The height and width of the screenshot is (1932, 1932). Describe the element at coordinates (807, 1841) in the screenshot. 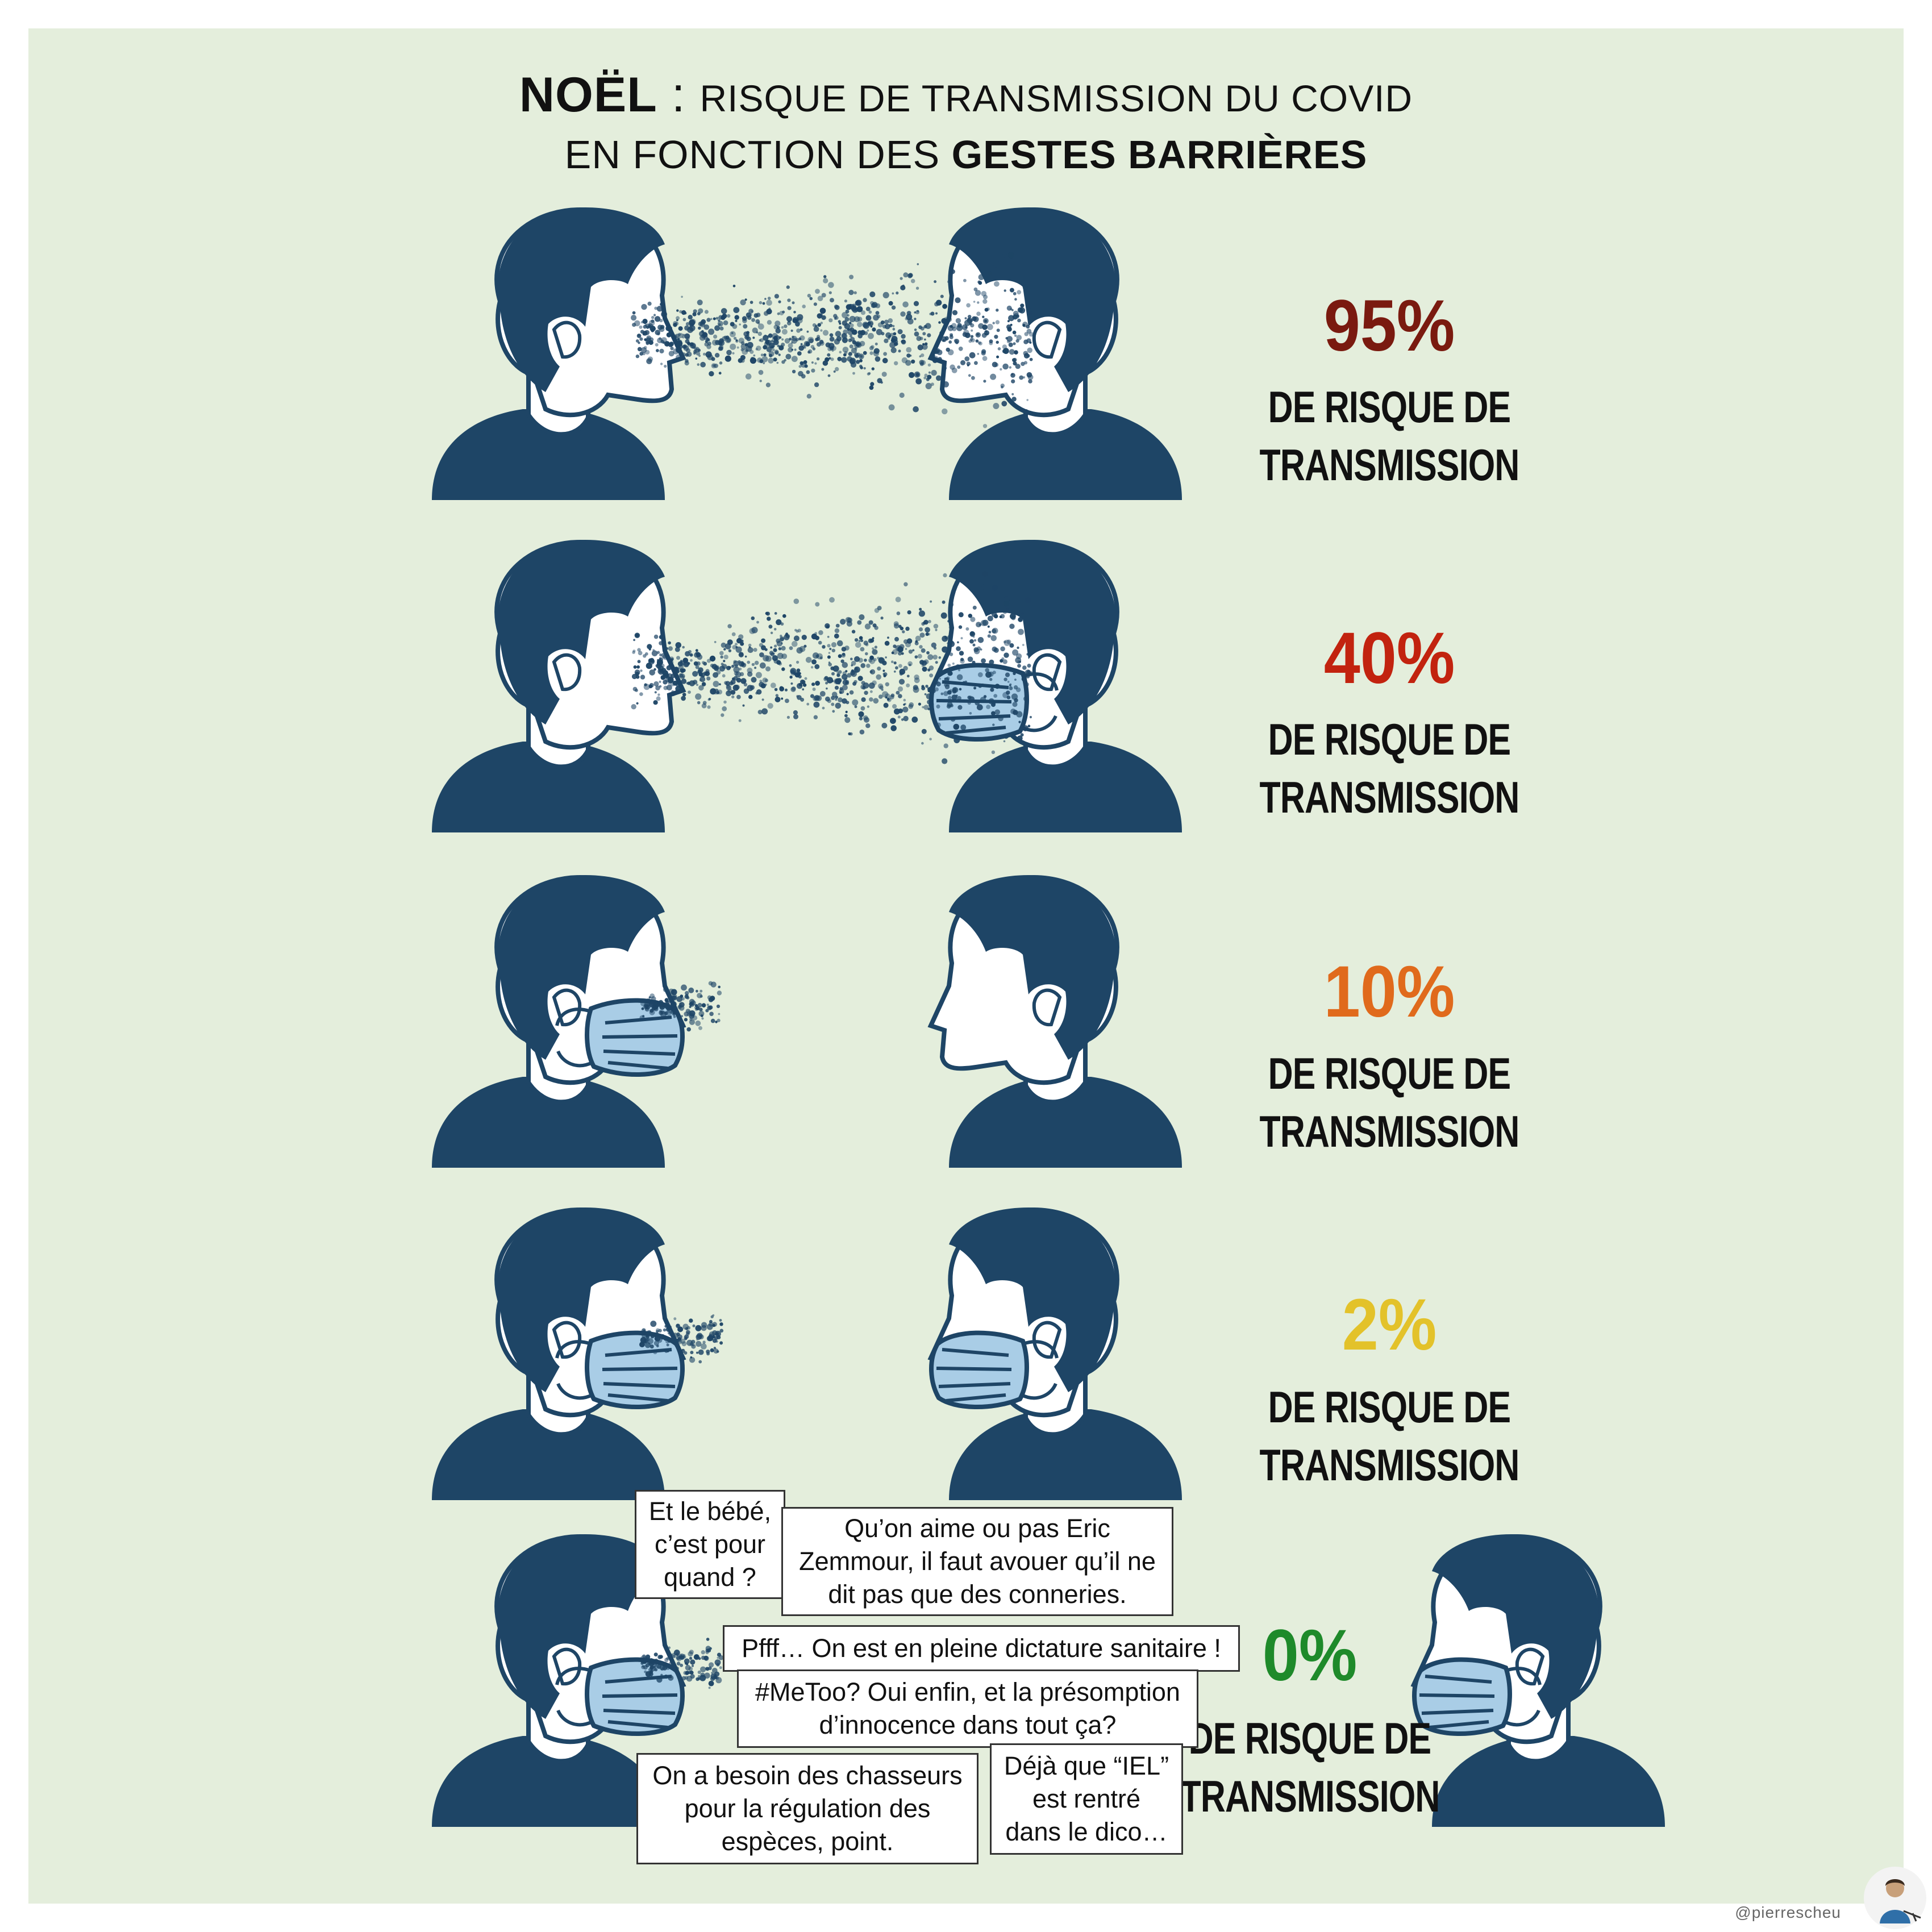

I see `bubble-line: espèces, point.` at that location.